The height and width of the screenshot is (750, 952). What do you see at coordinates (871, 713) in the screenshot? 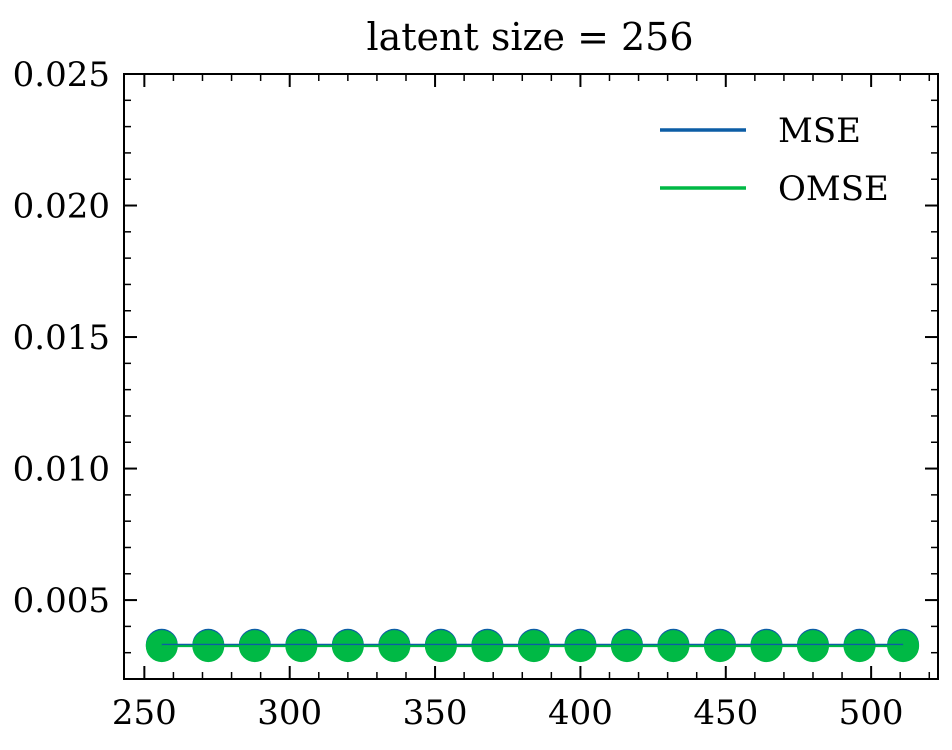
I see `x-tick-label: 500` at bounding box center [871, 713].